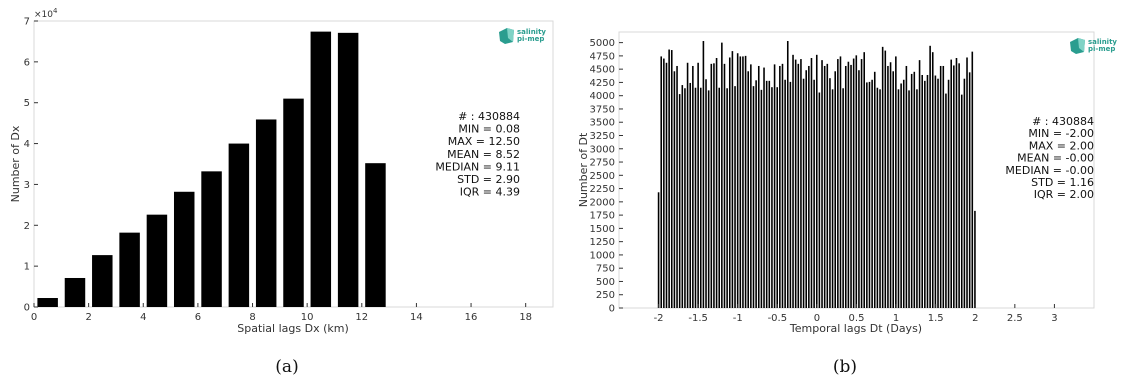 Image resolution: width=1122 pixels, height=382 pixels. What do you see at coordinates (198, 317) in the screenshot?
I see `x-tick-label: 6` at bounding box center [198, 317].